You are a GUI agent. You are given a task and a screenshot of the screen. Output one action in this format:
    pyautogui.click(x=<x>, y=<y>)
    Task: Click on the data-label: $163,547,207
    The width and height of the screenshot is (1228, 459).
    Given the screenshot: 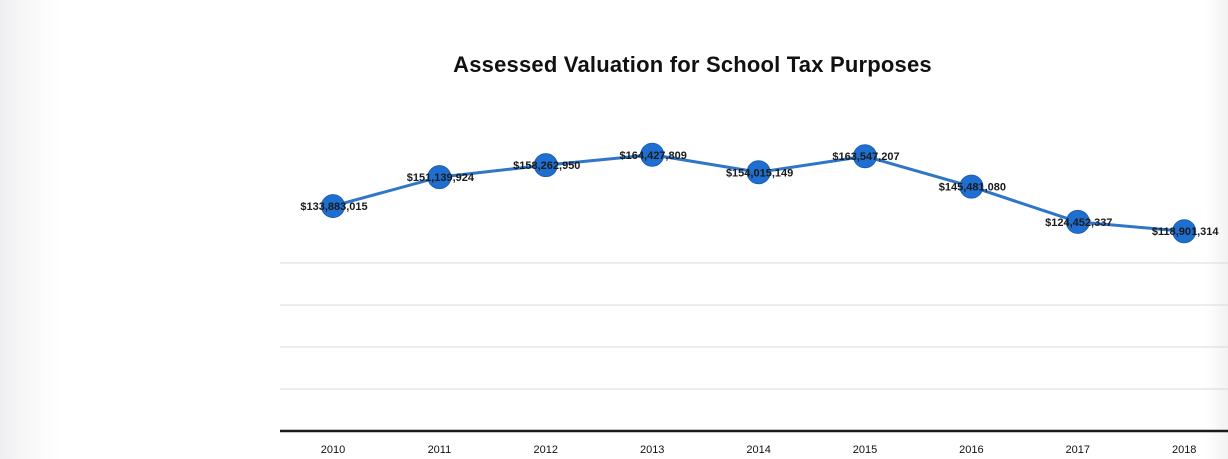 What is the action you would take?
    pyautogui.click(x=865, y=157)
    